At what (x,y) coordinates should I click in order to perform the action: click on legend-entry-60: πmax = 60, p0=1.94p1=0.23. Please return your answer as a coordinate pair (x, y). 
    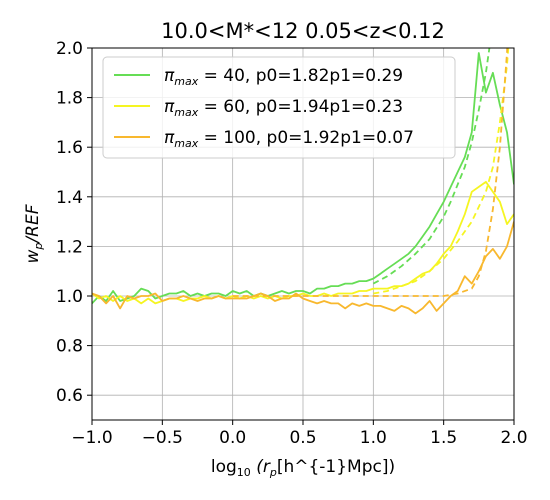
    Looking at the image, I should click on (258, 108).